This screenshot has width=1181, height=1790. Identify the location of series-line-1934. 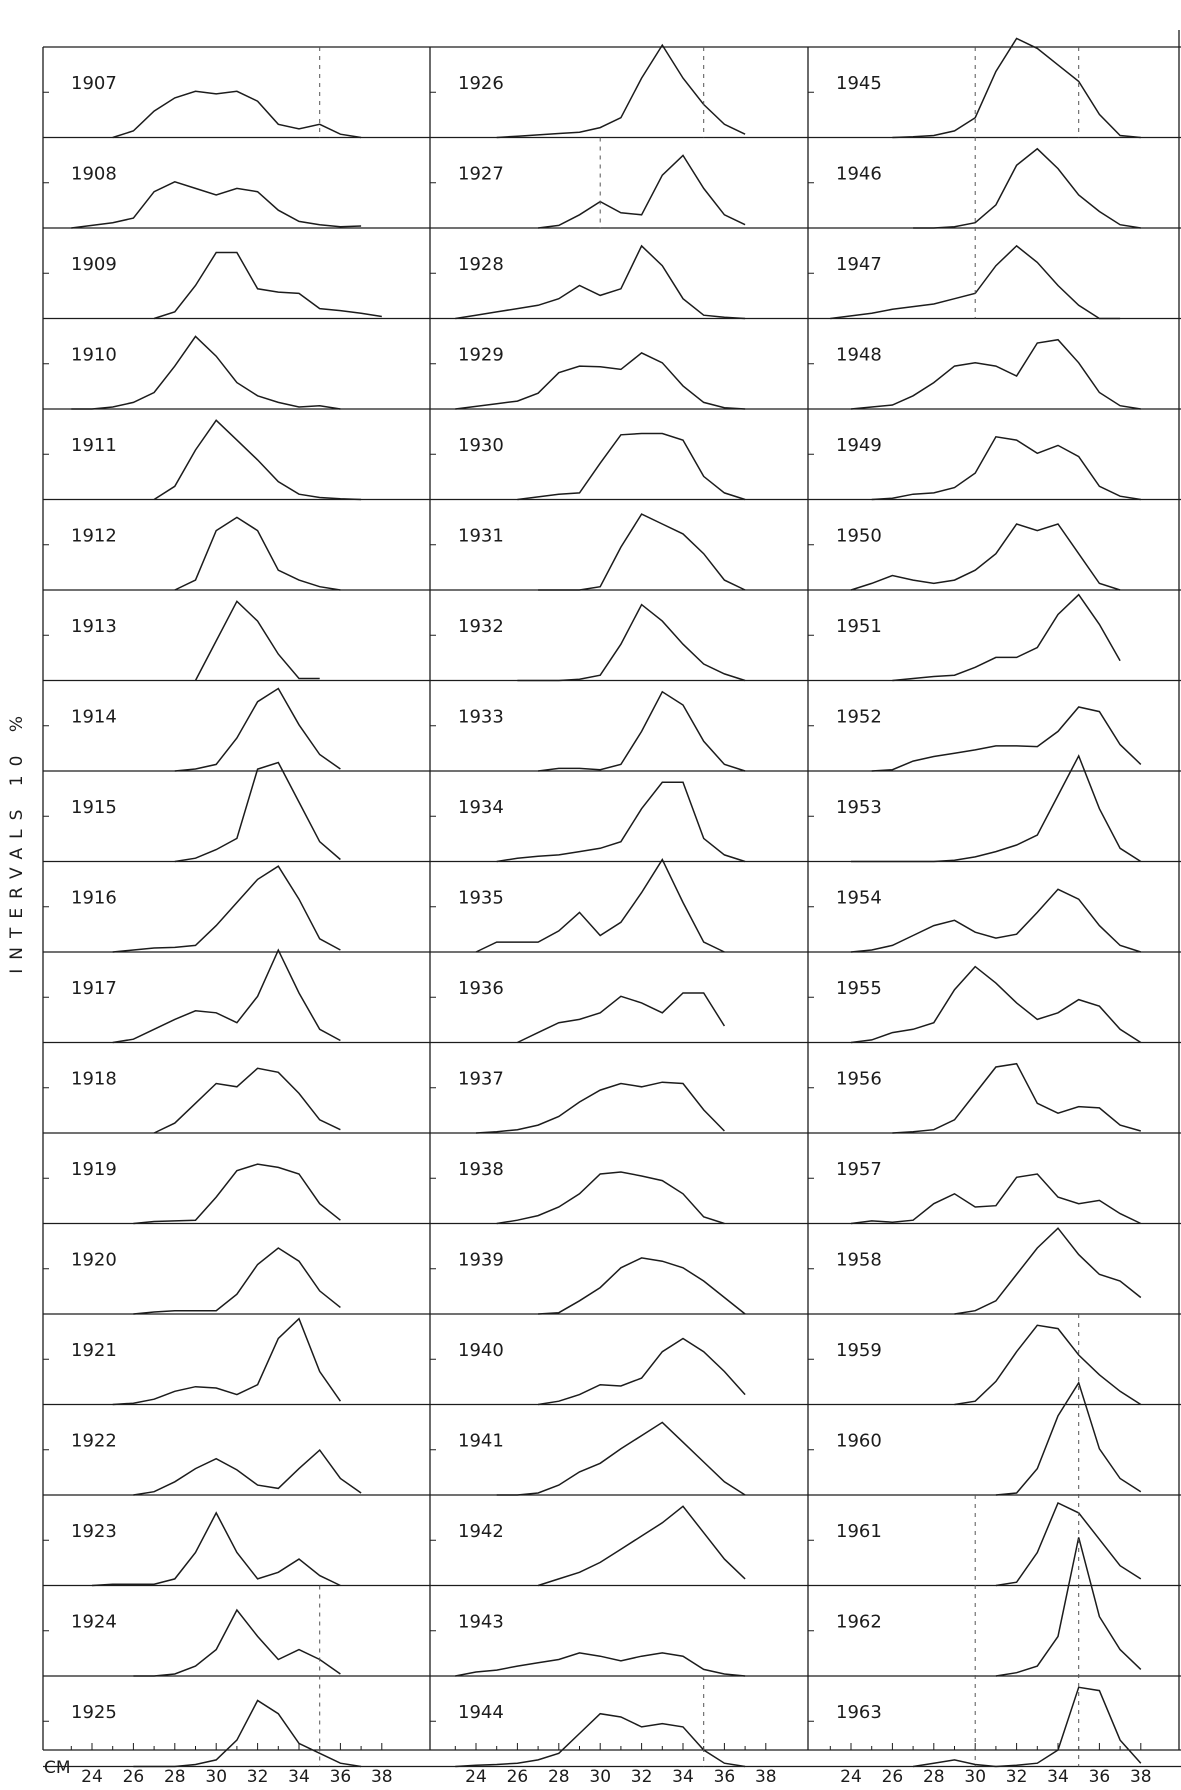
(621, 822).